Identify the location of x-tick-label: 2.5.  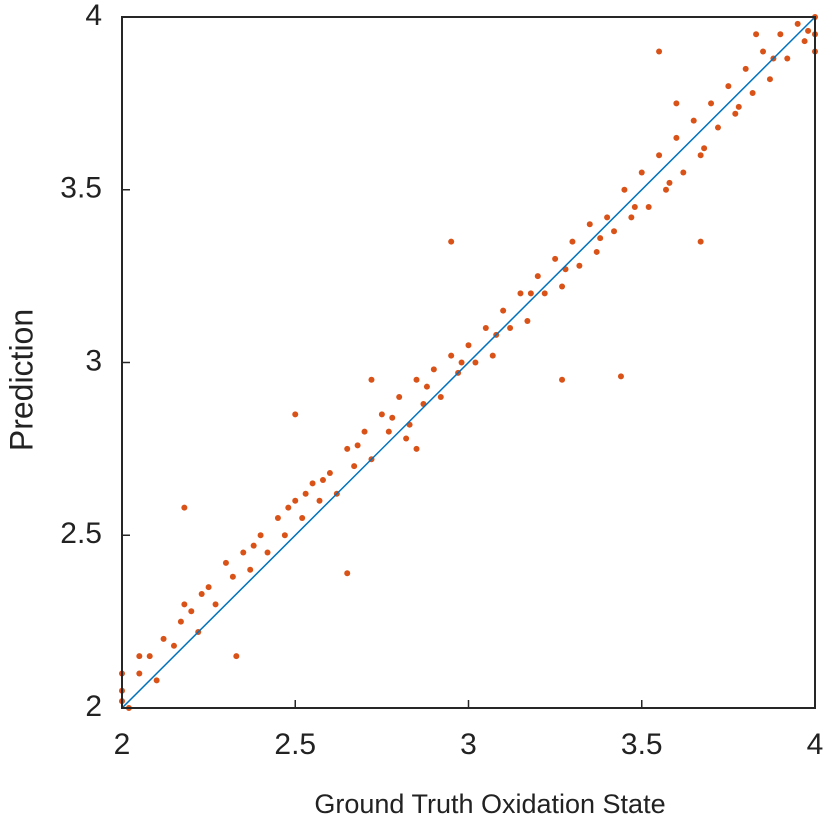
(295, 744).